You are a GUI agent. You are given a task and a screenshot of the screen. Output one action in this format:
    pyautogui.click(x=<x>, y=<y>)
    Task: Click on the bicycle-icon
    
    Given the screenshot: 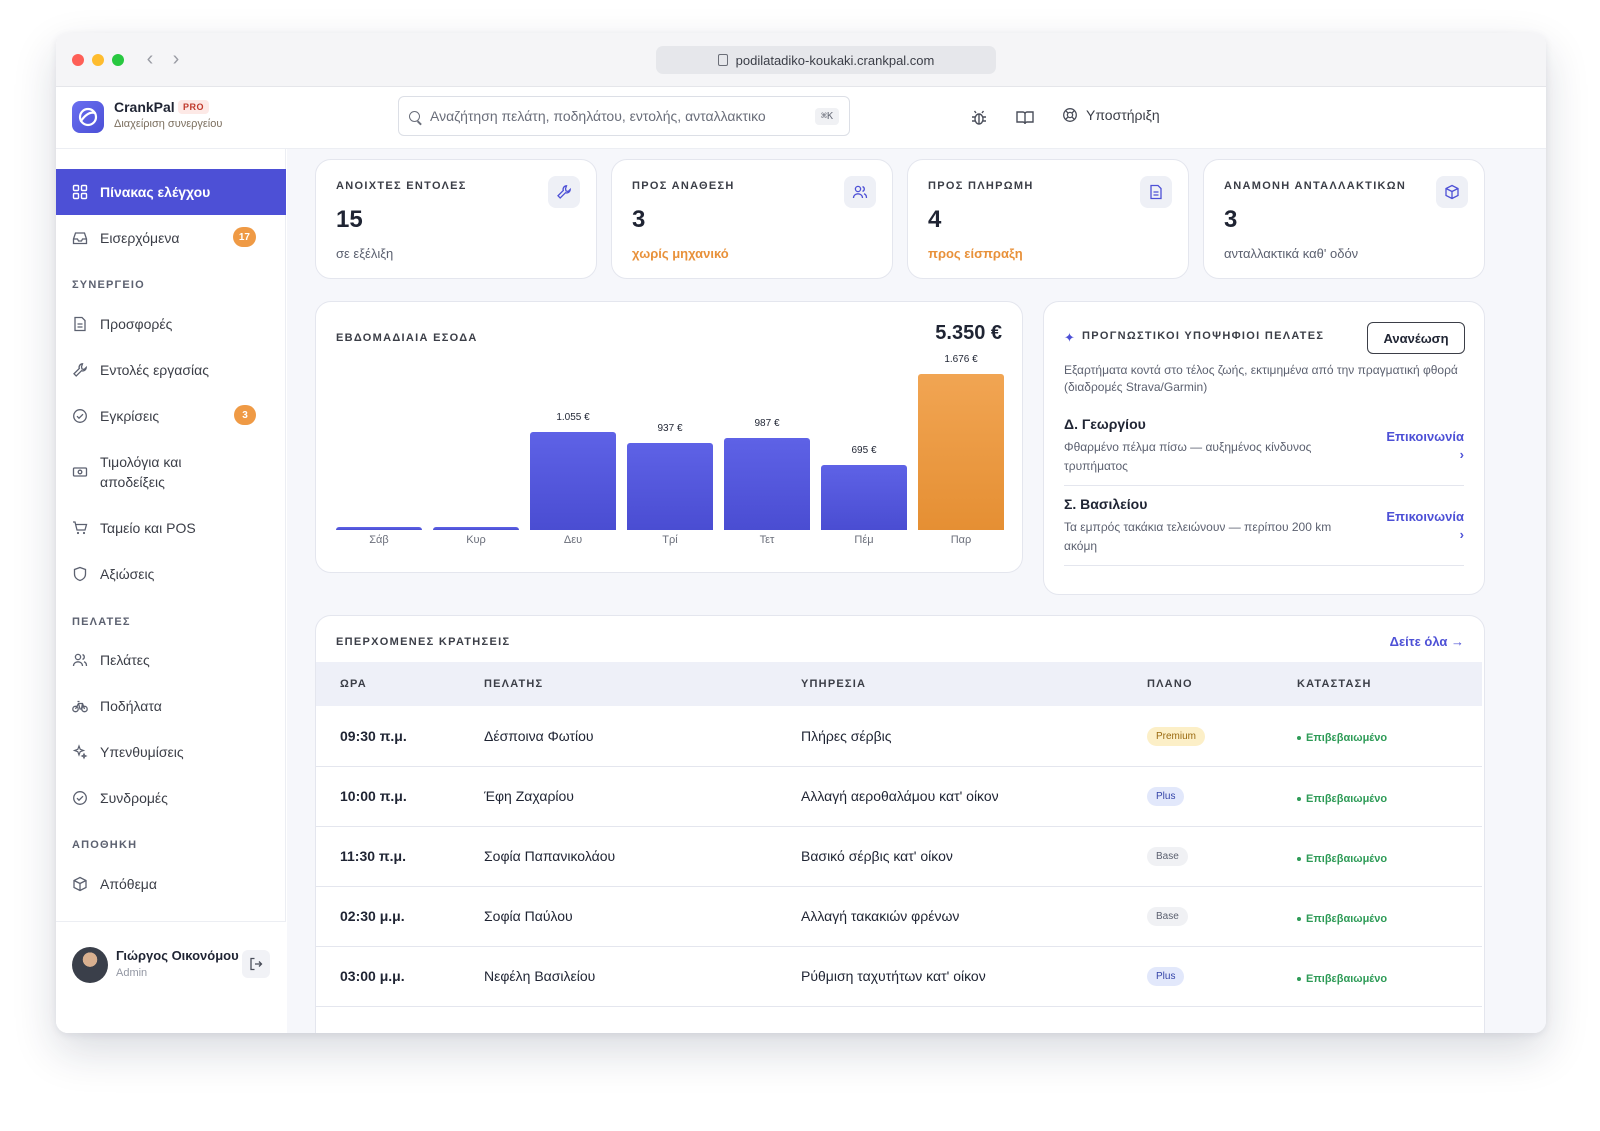 What is the action you would take?
    pyautogui.click(x=80, y=706)
    